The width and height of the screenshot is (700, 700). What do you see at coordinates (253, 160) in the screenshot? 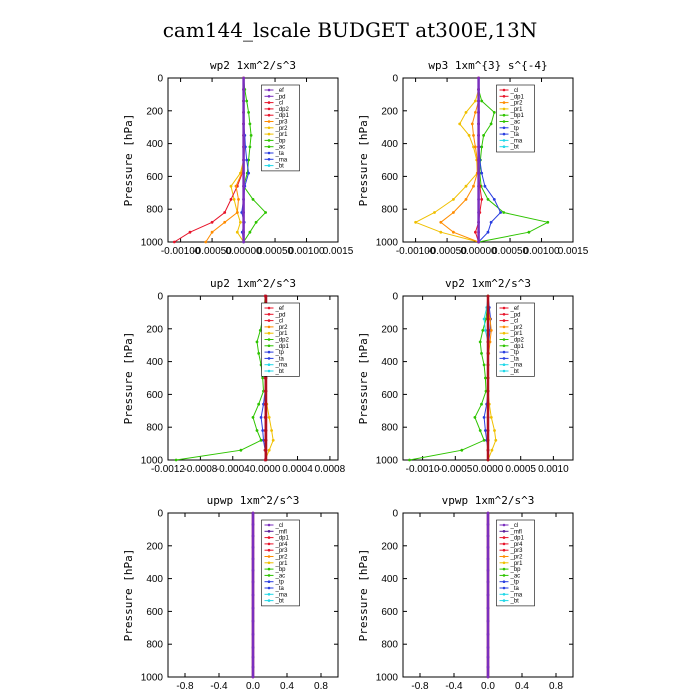
I see `plot-frame` at bounding box center [253, 160].